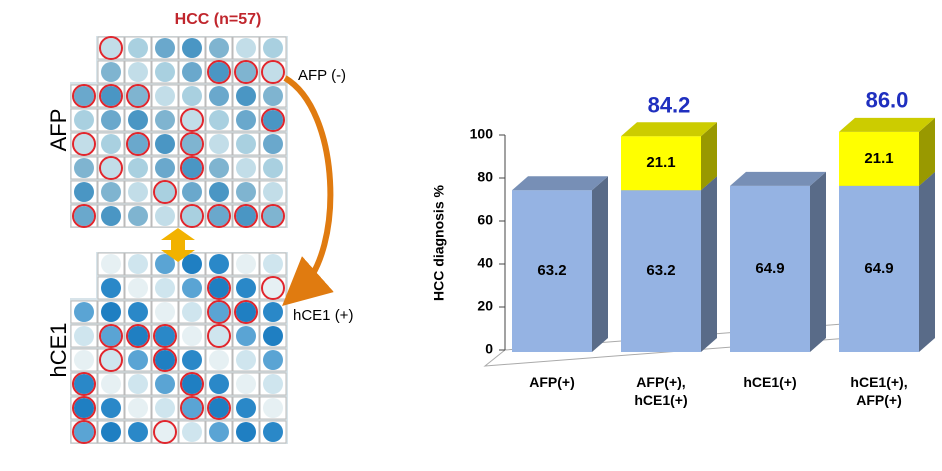  Describe the element at coordinates (669, 104) in the screenshot. I see `total-label: 84.2` at that location.